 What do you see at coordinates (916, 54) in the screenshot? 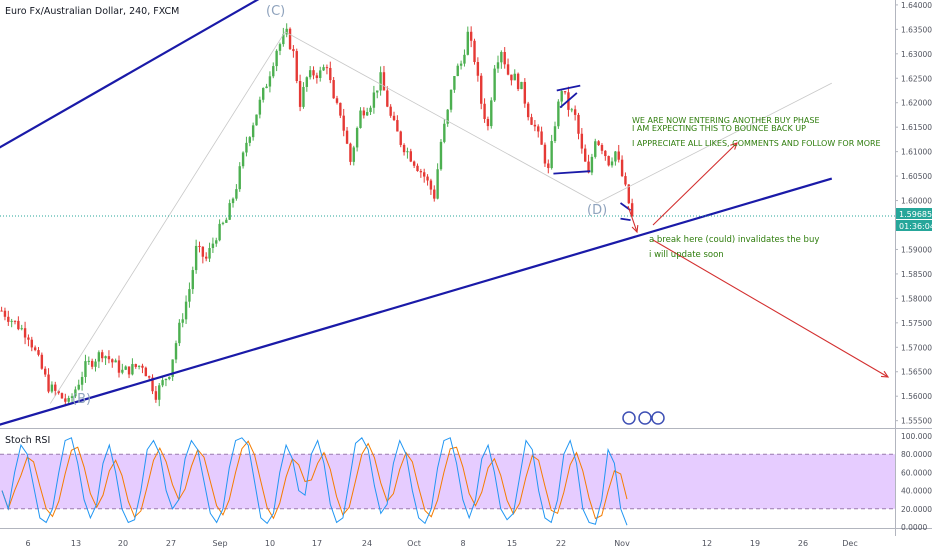
I see `price-tick-label: 1.63000` at bounding box center [916, 54].